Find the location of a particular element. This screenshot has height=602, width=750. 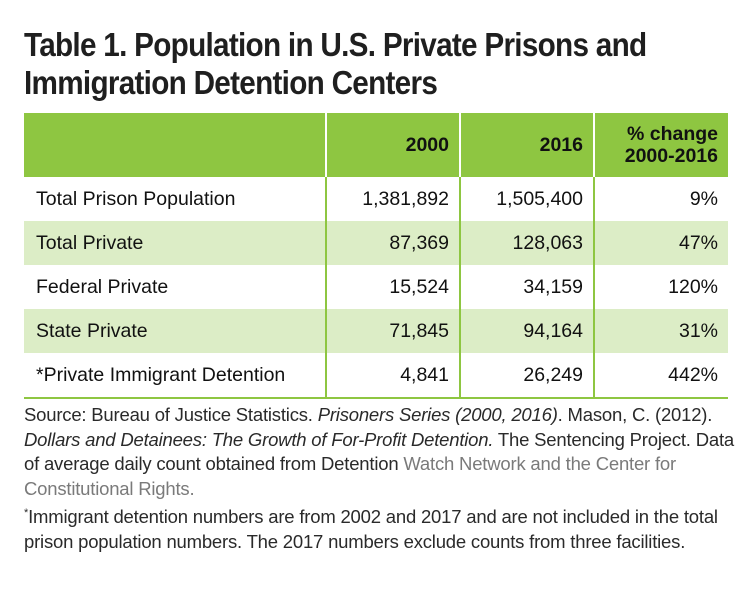

header-change-line-2: 2000-2016 is located at coordinates (671, 156).